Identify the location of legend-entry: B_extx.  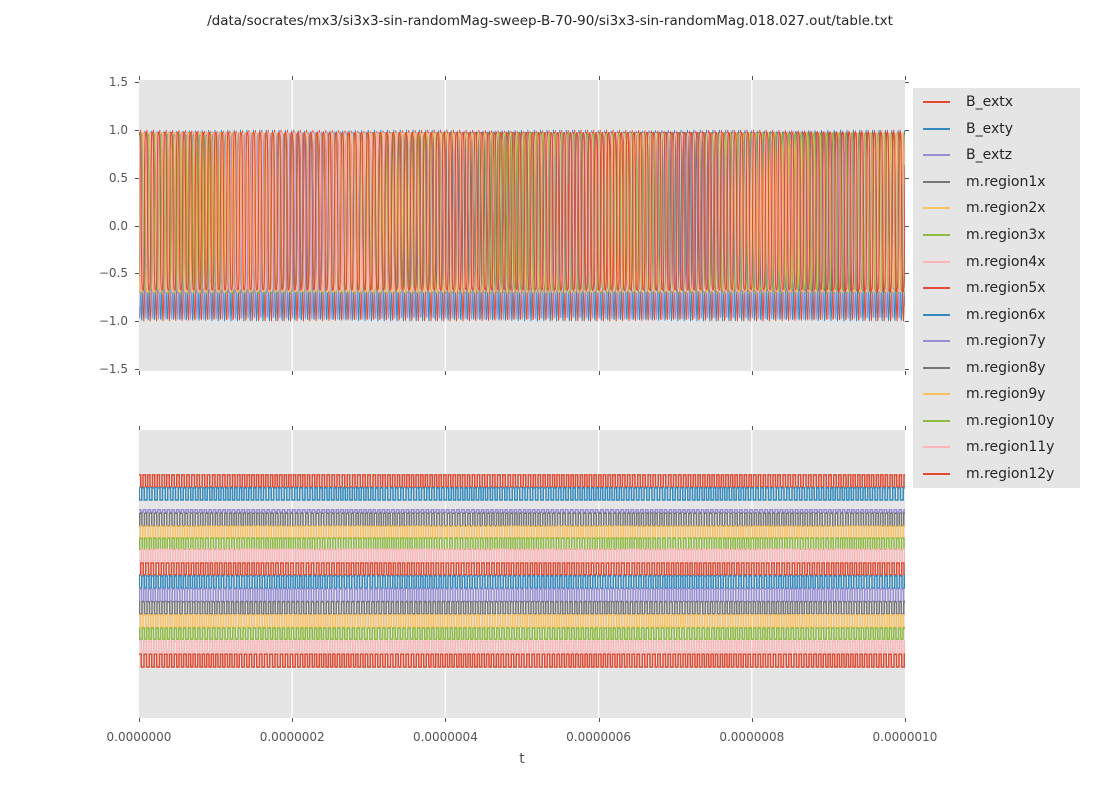
(1001, 102).